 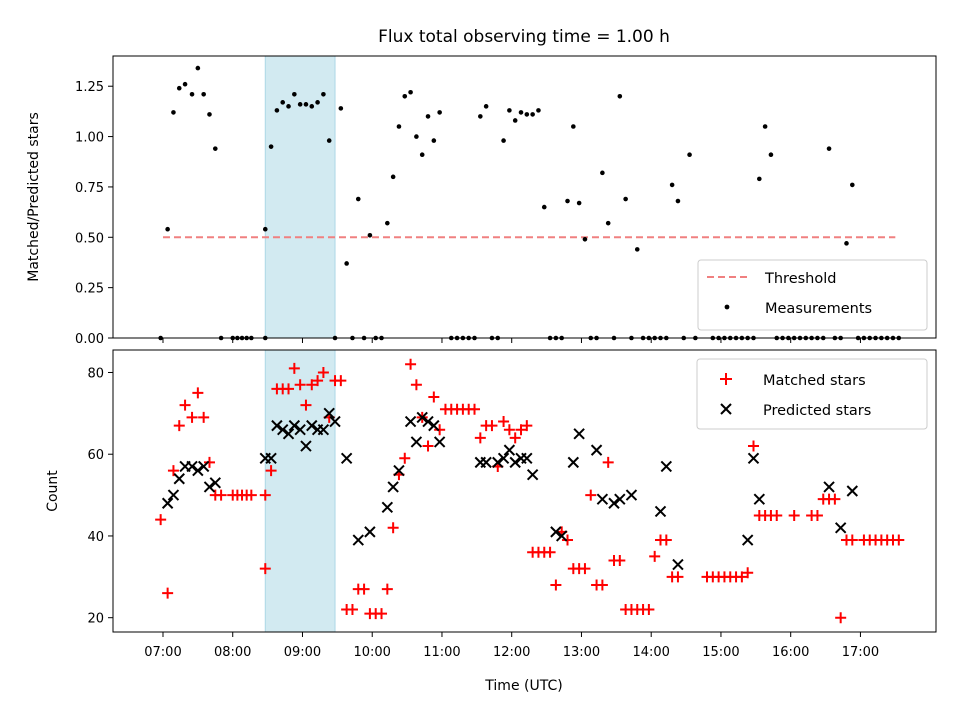 I want to click on y-tick-label: 0.25, so click(x=89, y=289).